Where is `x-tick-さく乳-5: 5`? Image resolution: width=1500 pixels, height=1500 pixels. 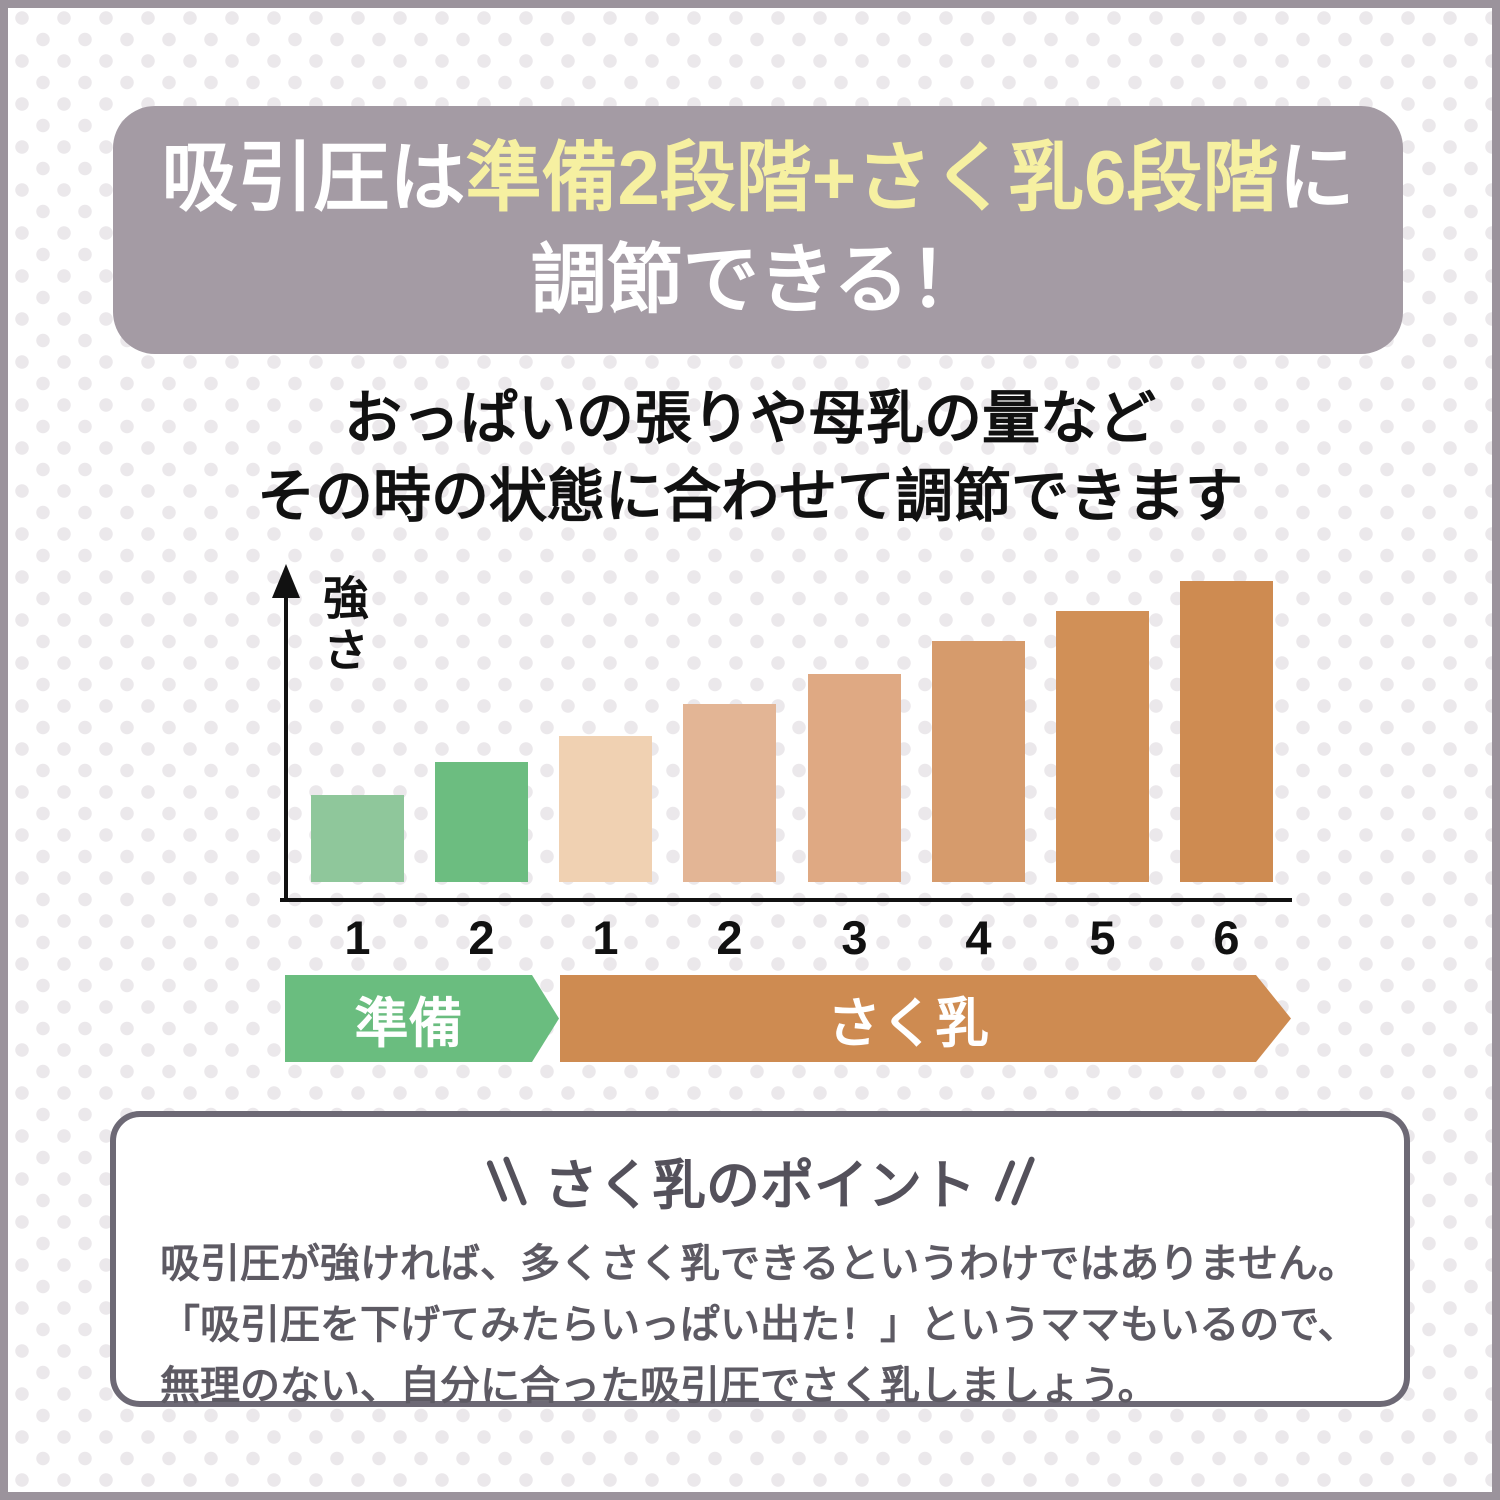
x-tick-さく乳-5: 5 is located at coordinates (1102, 937).